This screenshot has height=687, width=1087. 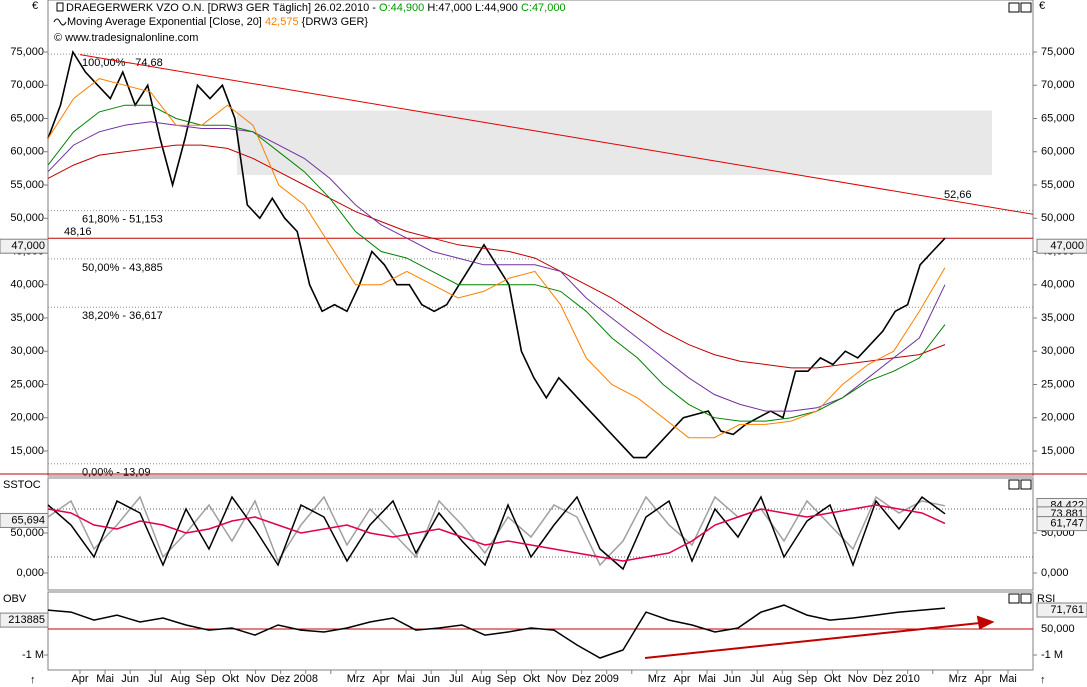 I want to click on y2-tick-label: 50,000, so click(x=1058, y=629).